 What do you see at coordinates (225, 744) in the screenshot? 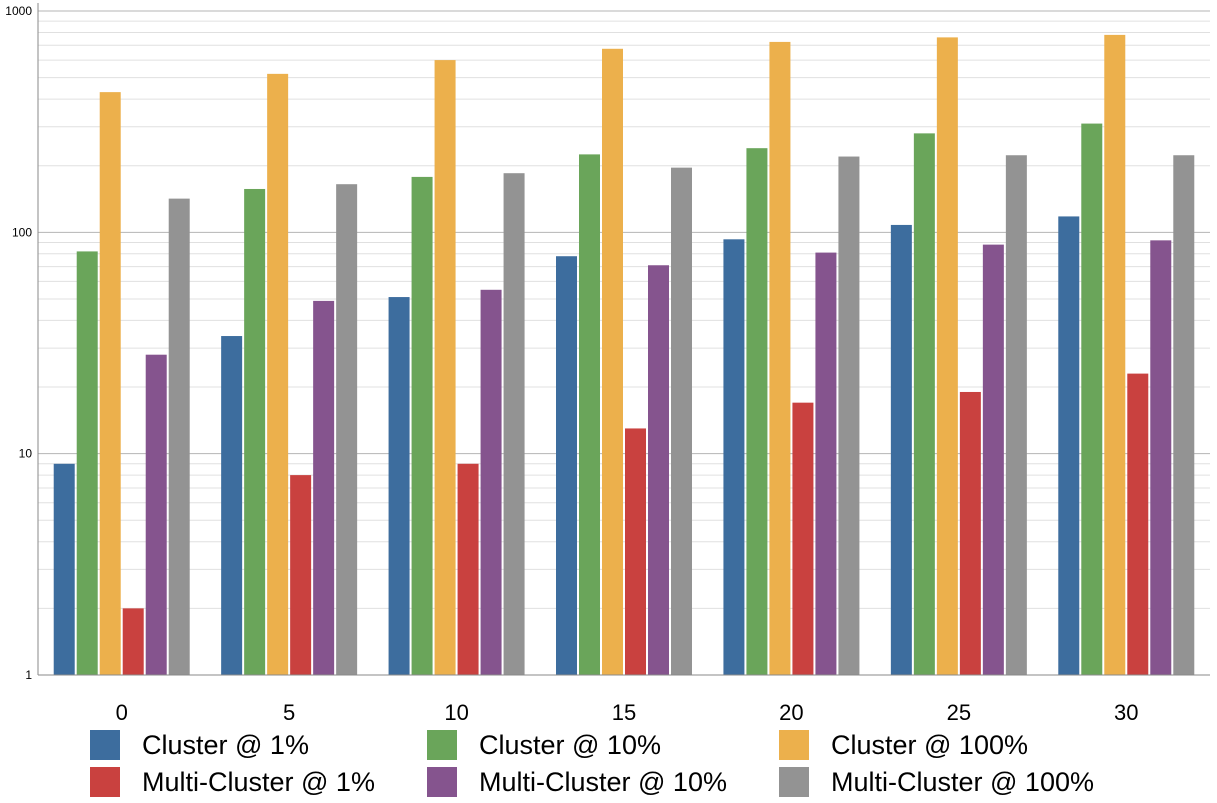
I see `legend-label: Cluster @ 1%` at bounding box center [225, 744].